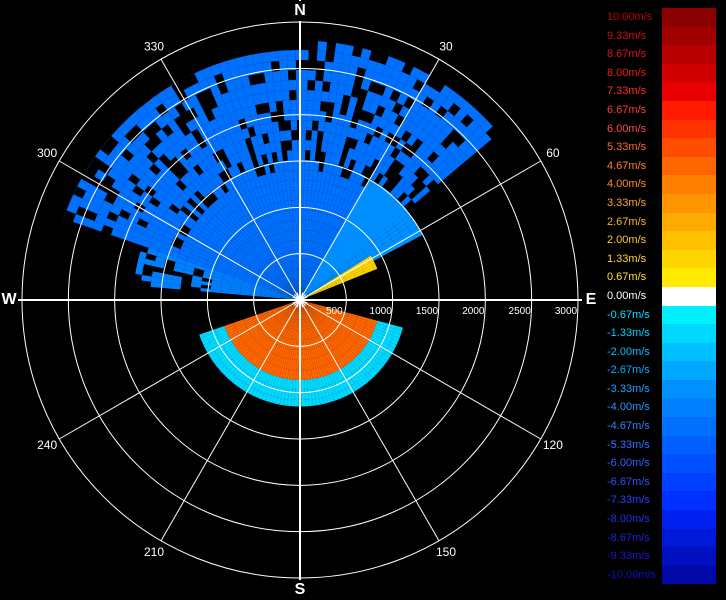 The width and height of the screenshot is (726, 600). Describe the element at coordinates (628, 426) in the screenshot. I see `legend-label: -4.67m/s` at that location.